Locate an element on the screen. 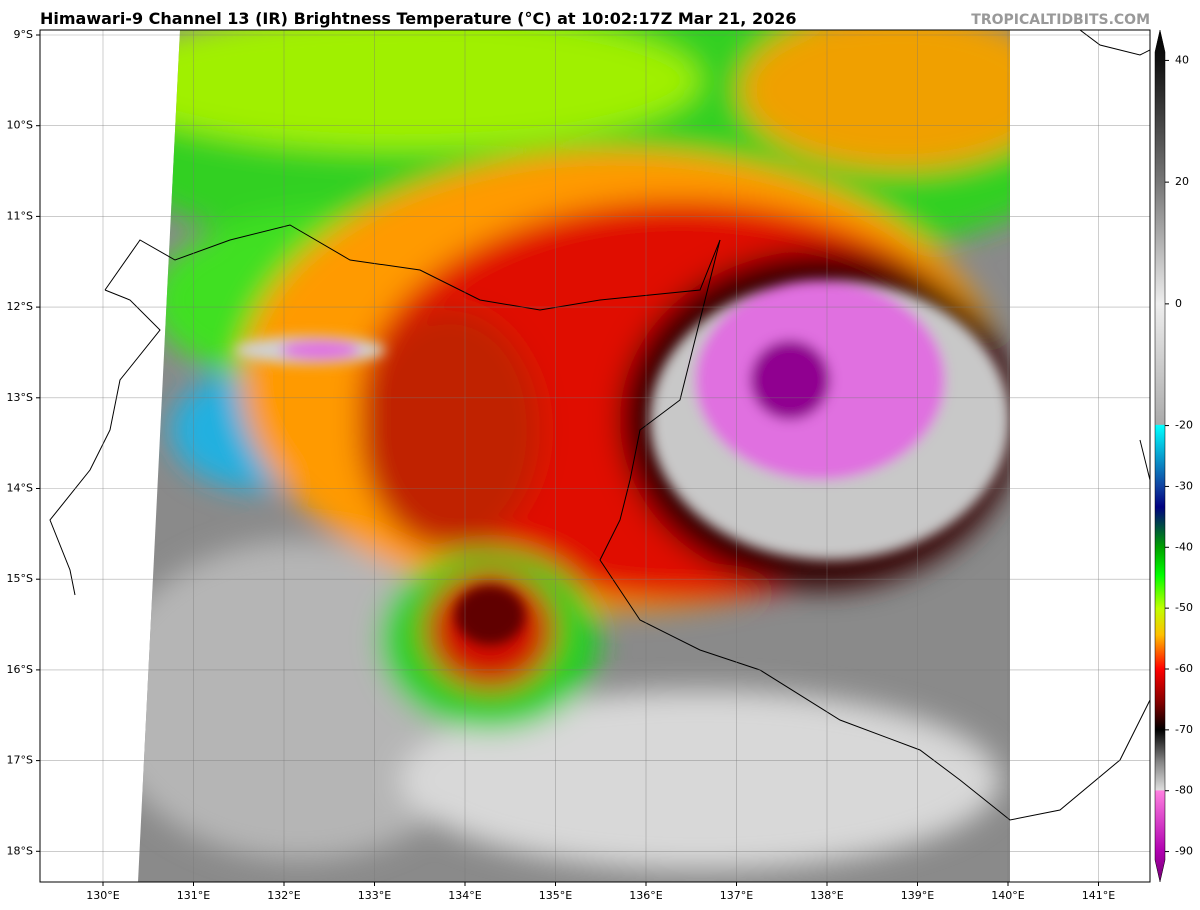 The height and width of the screenshot is (910, 1200). colorbar-label: -20 is located at coordinates (1184, 425).